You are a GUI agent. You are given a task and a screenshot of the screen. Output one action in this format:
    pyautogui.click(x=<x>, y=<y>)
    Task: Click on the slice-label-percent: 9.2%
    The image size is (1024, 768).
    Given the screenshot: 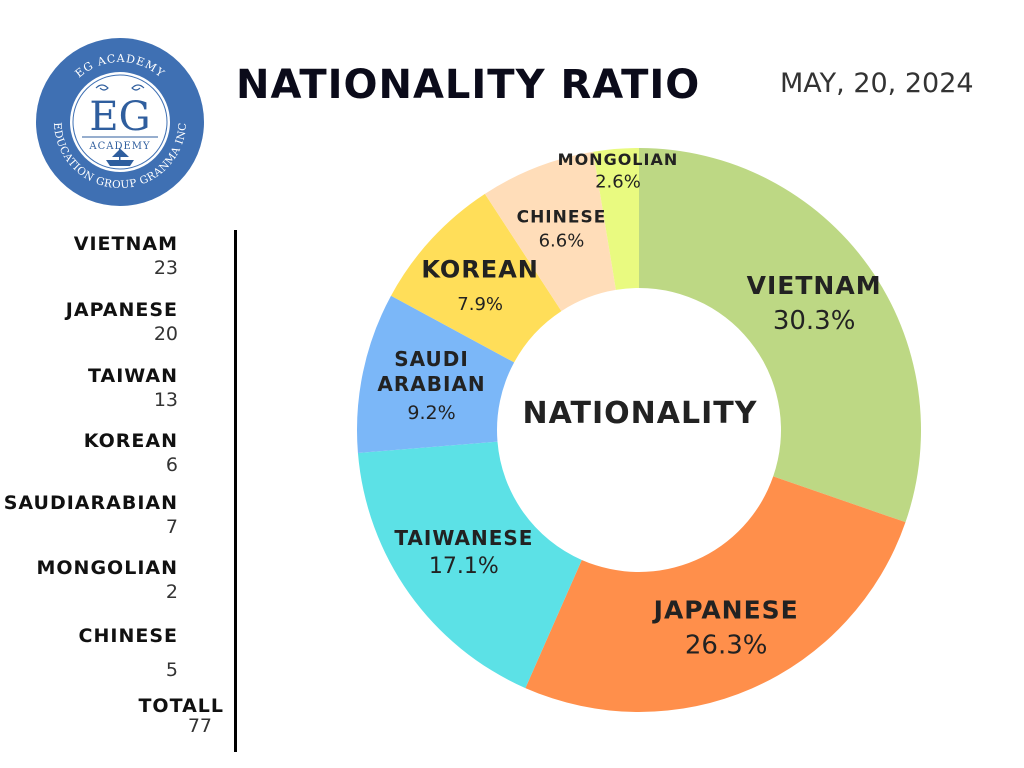 What is the action you would take?
    pyautogui.click(x=431, y=413)
    